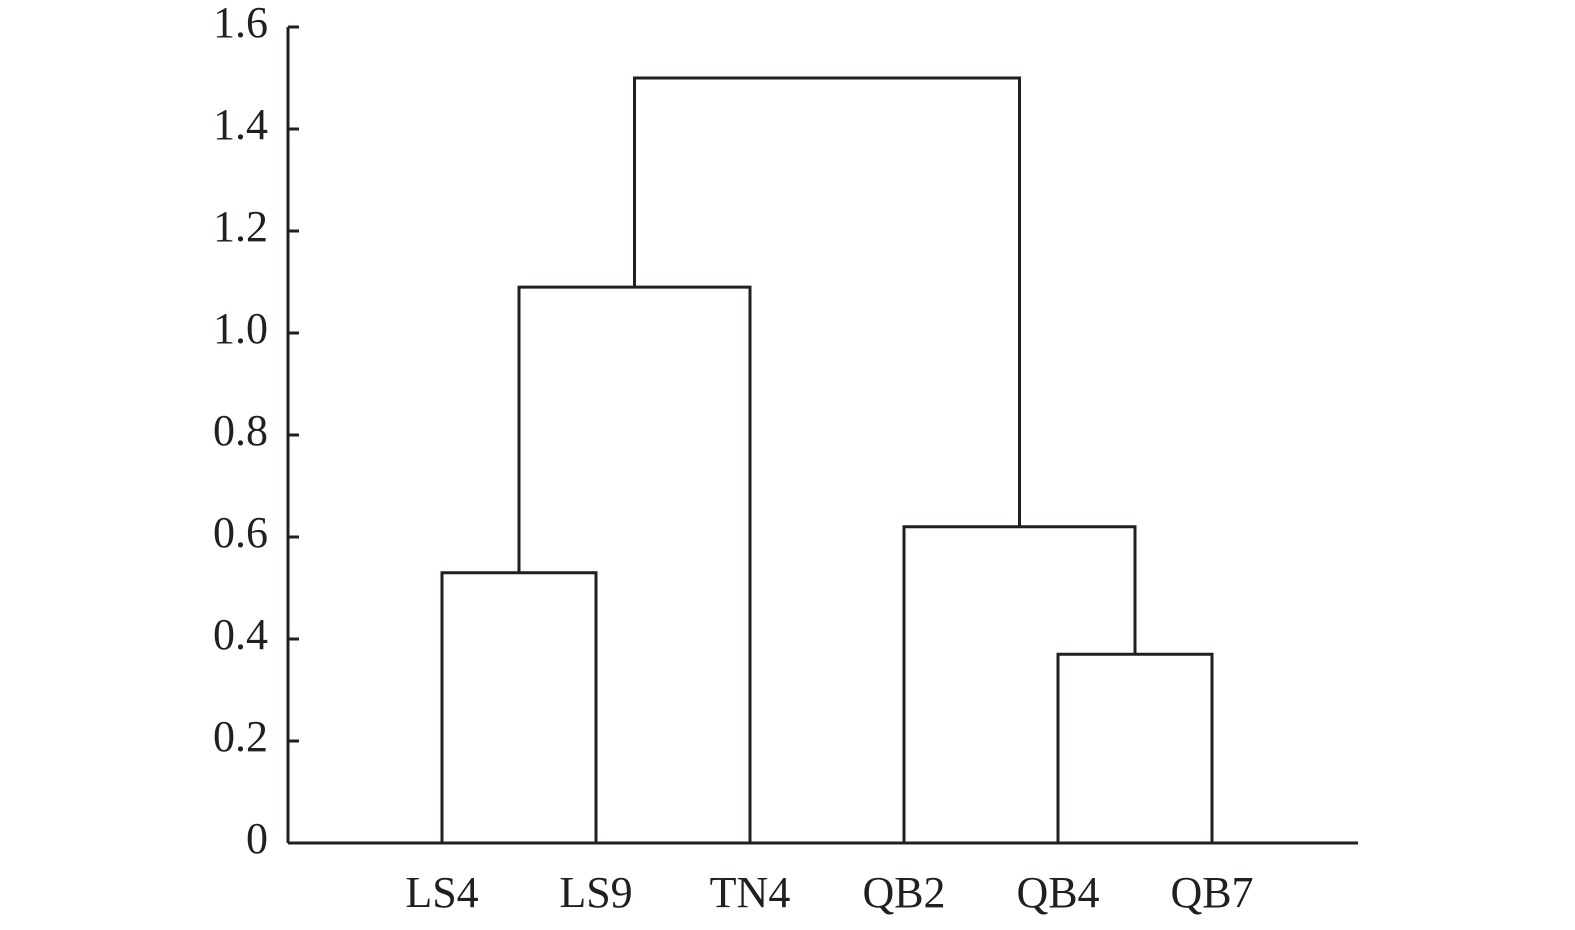  Describe the element at coordinates (750, 892) in the screenshot. I see `leaf-label: TN4` at that location.